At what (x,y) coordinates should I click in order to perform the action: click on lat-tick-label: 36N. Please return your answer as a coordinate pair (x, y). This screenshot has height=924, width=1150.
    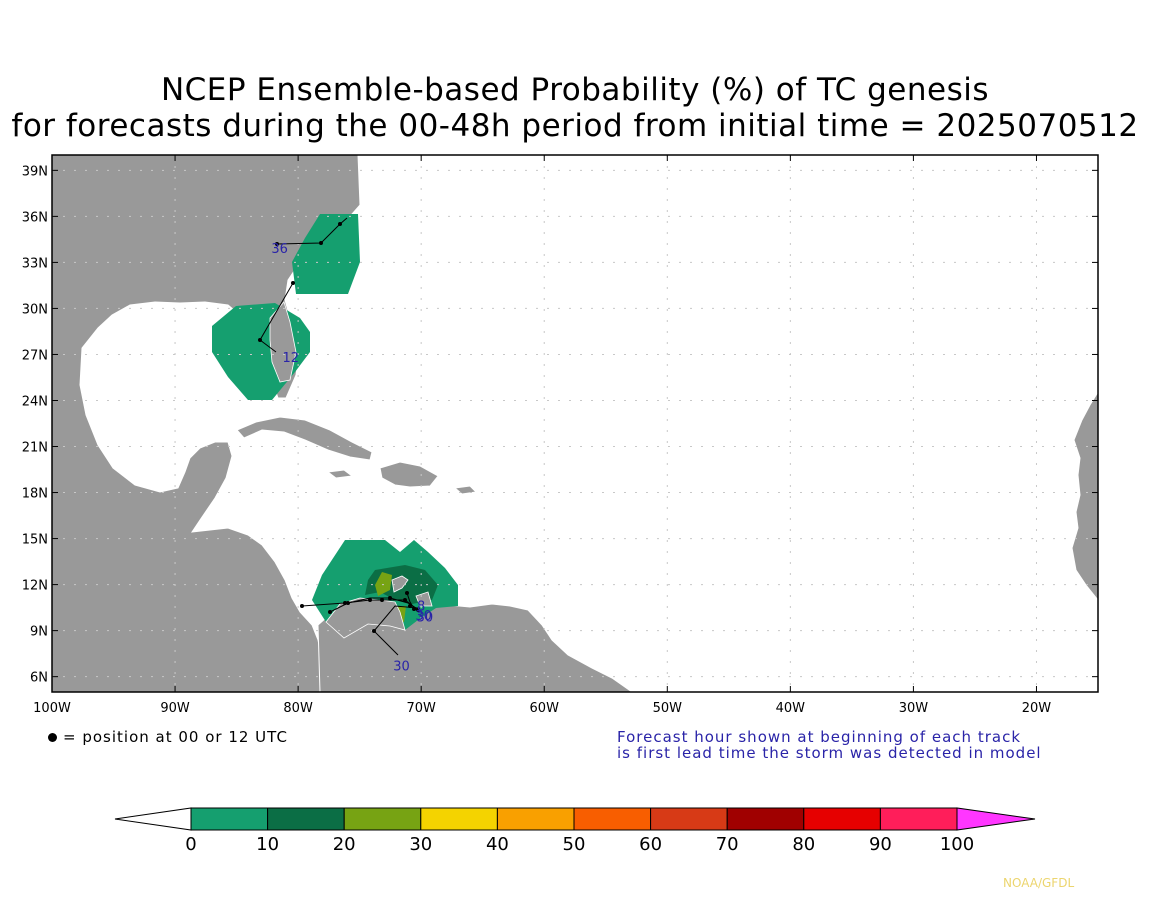
    Looking at the image, I should click on (35, 217).